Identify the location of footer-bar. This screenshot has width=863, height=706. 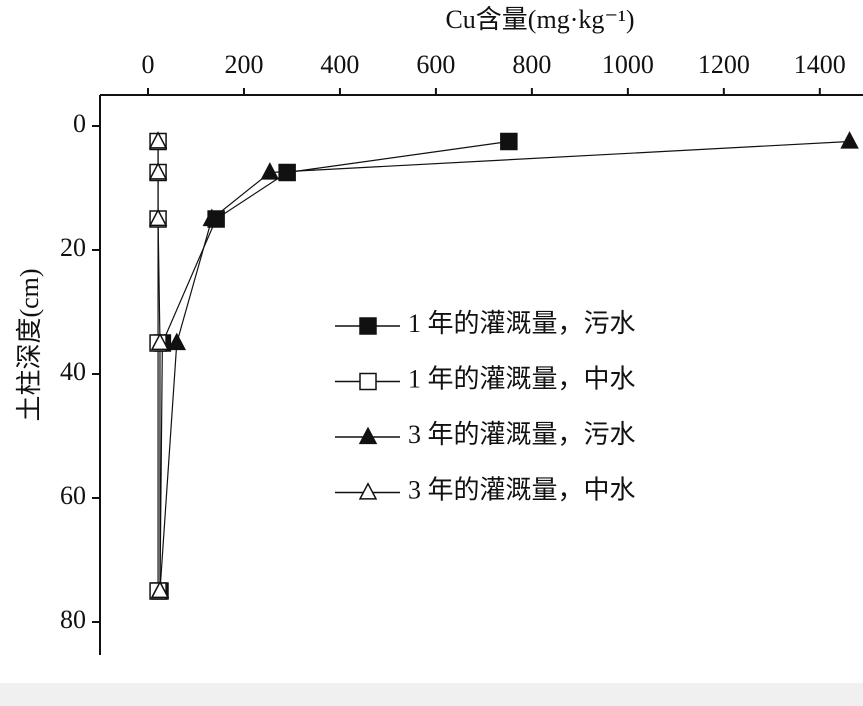
(431, 694).